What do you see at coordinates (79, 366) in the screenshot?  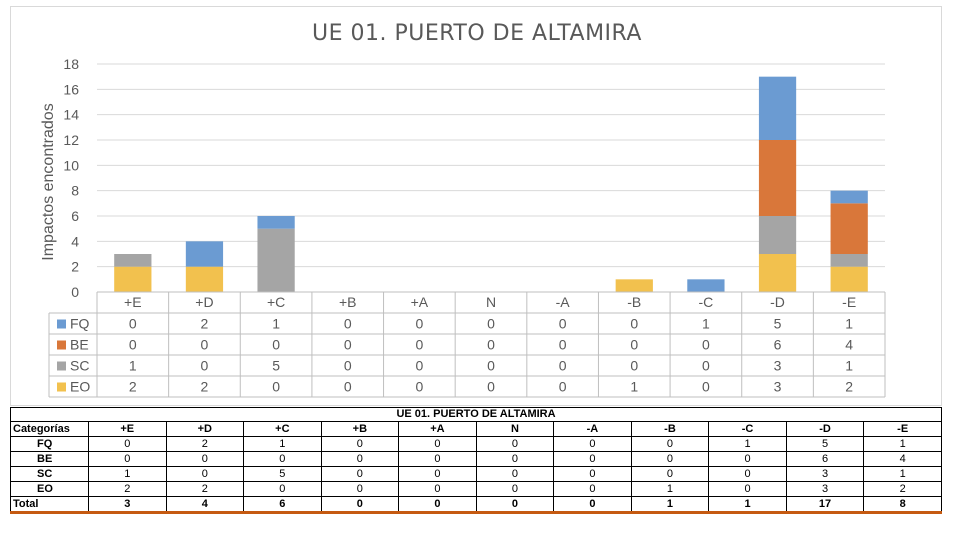 I see `legend-label: SC` at bounding box center [79, 366].